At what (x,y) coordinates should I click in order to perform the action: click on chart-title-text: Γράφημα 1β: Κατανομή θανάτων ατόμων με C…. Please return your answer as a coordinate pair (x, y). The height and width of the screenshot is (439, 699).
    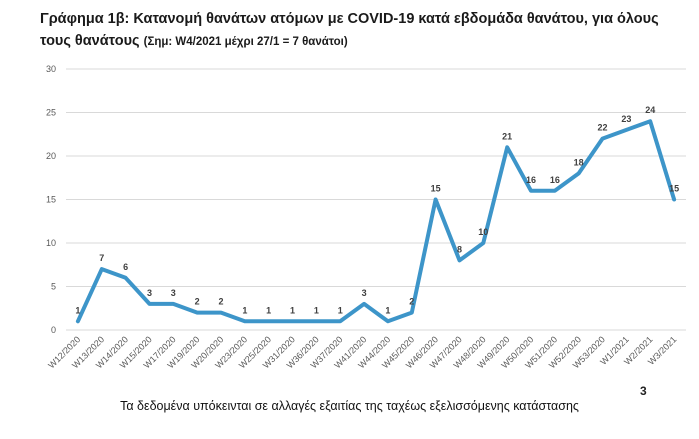
    Looking at the image, I should click on (349, 30).